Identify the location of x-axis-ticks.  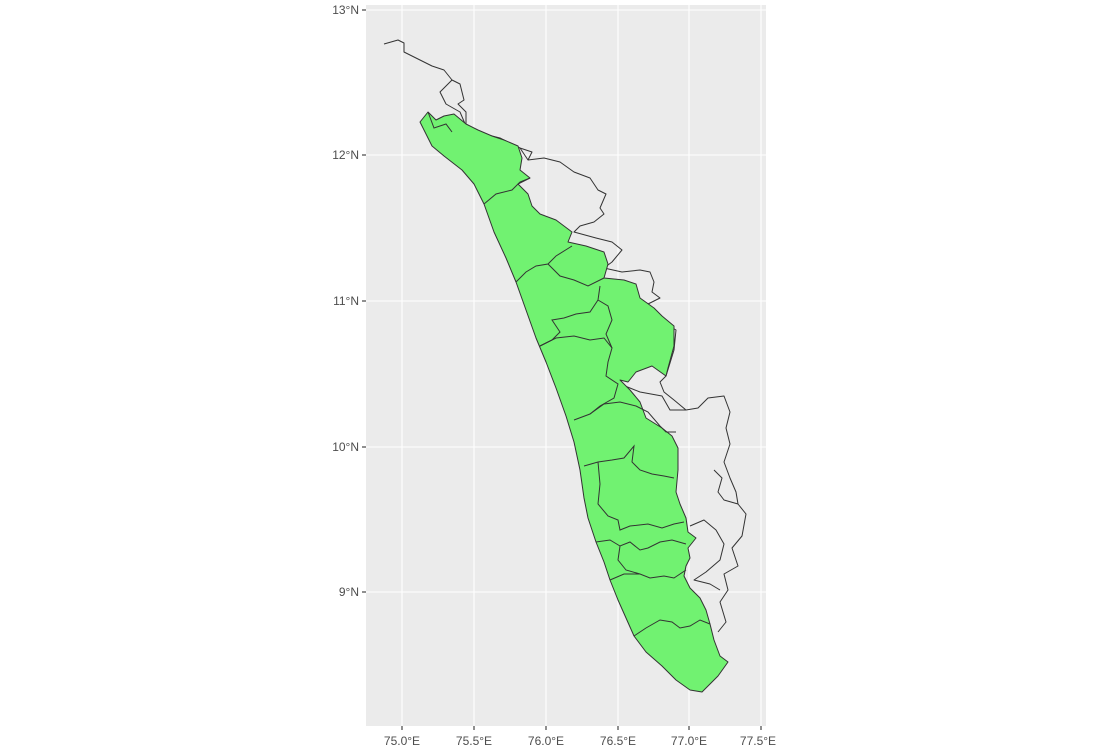
(581, 728).